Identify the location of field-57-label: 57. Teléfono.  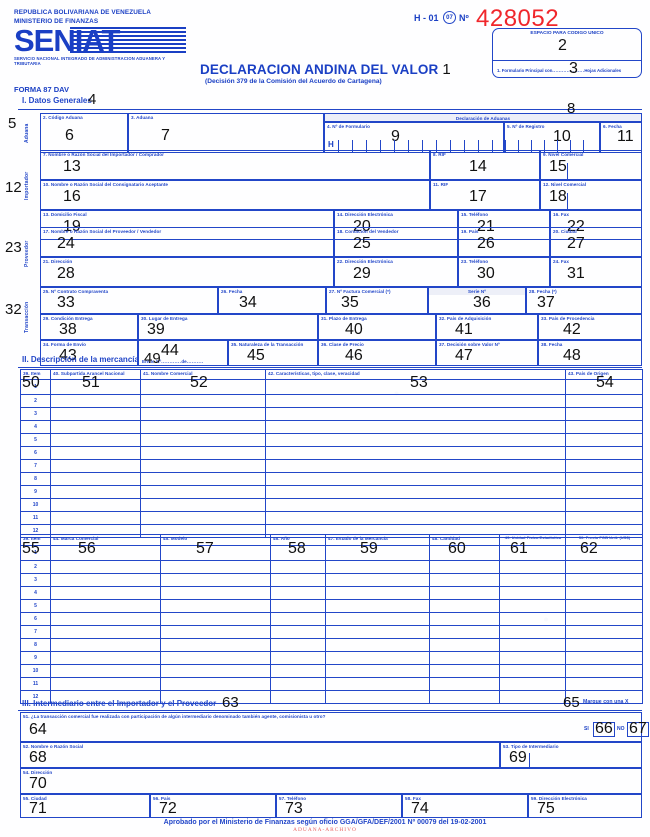
(293, 798).